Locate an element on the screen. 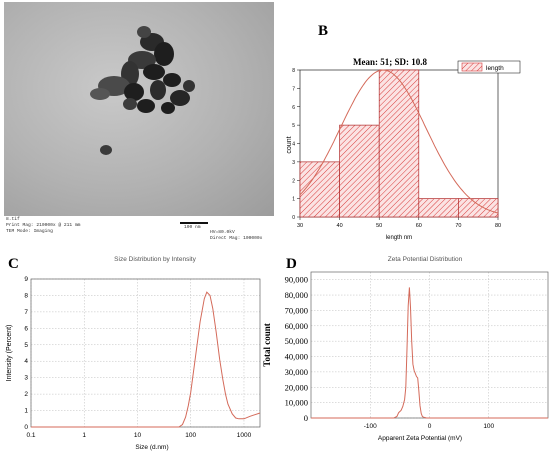 The height and width of the screenshot is (453, 550). y-tick-label: 90,000 is located at coordinates (296, 280).